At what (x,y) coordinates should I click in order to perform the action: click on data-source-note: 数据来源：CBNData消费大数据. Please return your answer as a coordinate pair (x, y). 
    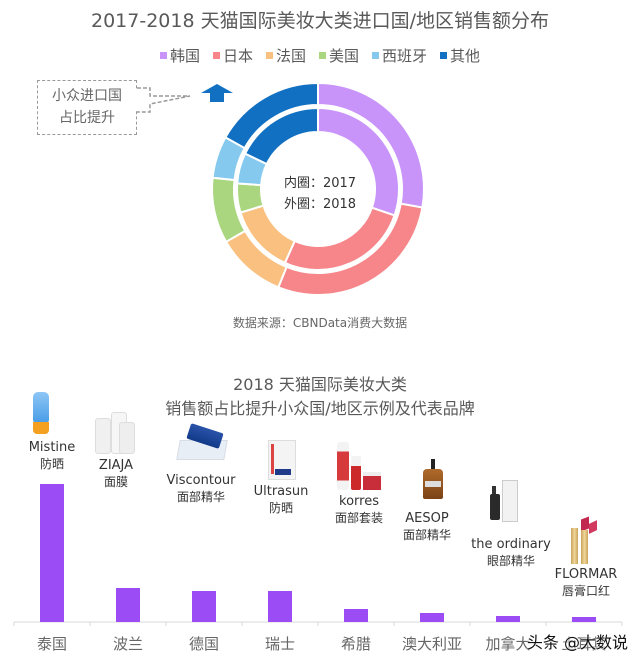
    Looking at the image, I should click on (320, 323).